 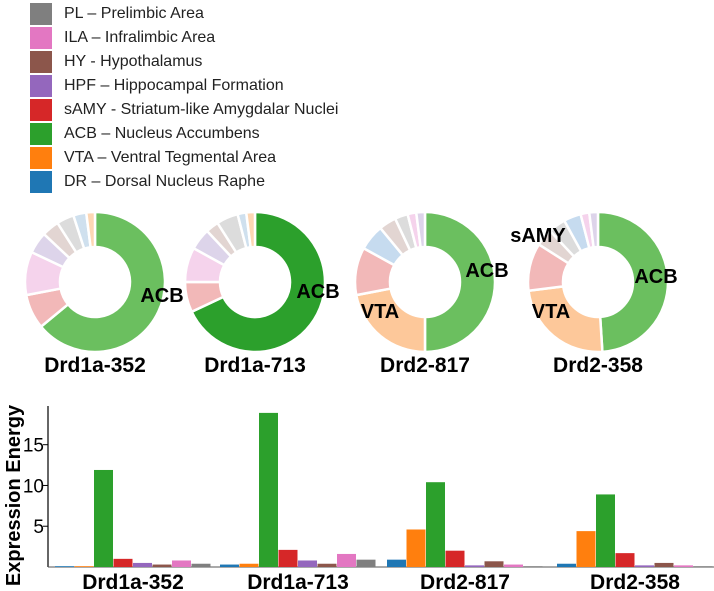 I want to click on donut-title: Drd1a-352, so click(x=95, y=365).